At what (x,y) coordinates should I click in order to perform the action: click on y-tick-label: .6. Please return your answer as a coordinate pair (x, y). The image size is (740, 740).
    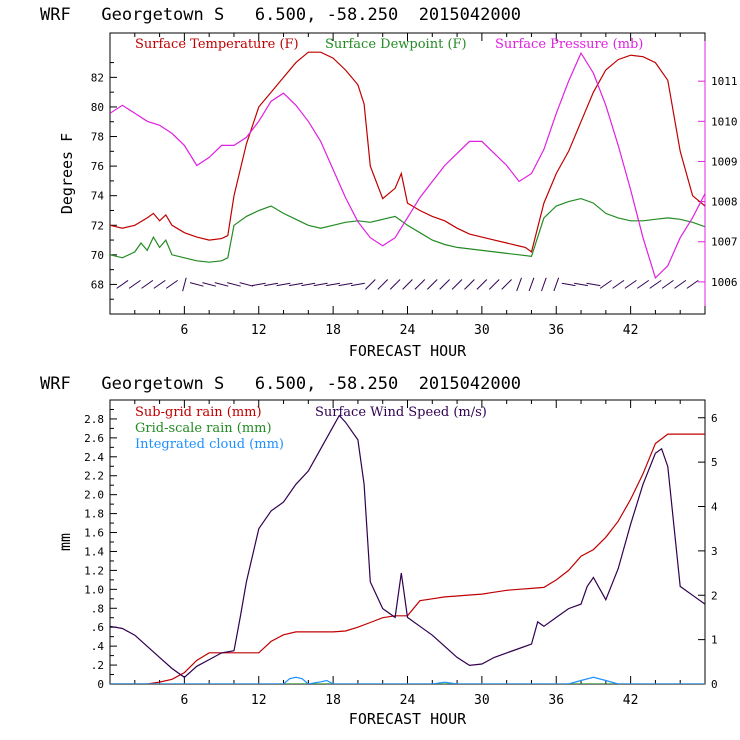
    Looking at the image, I should click on (97, 627).